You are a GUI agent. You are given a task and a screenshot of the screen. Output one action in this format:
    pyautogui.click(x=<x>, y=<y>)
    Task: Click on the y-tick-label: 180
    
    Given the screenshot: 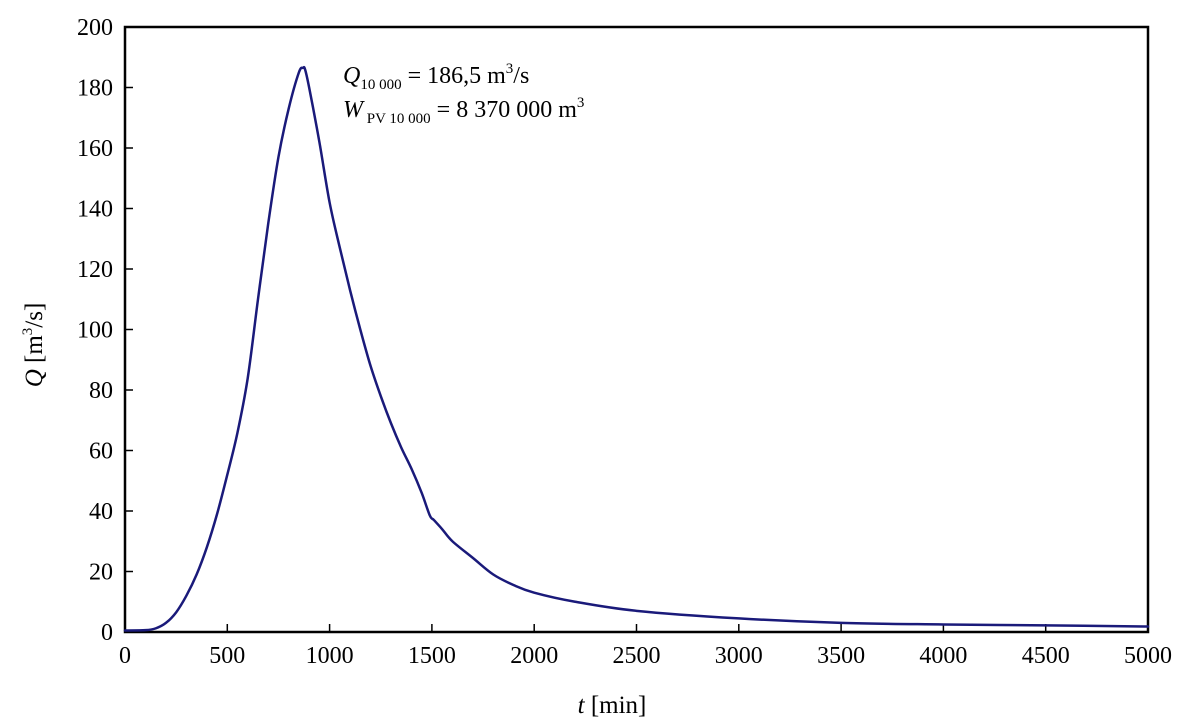 What is the action you would take?
    pyautogui.click(x=95, y=89)
    